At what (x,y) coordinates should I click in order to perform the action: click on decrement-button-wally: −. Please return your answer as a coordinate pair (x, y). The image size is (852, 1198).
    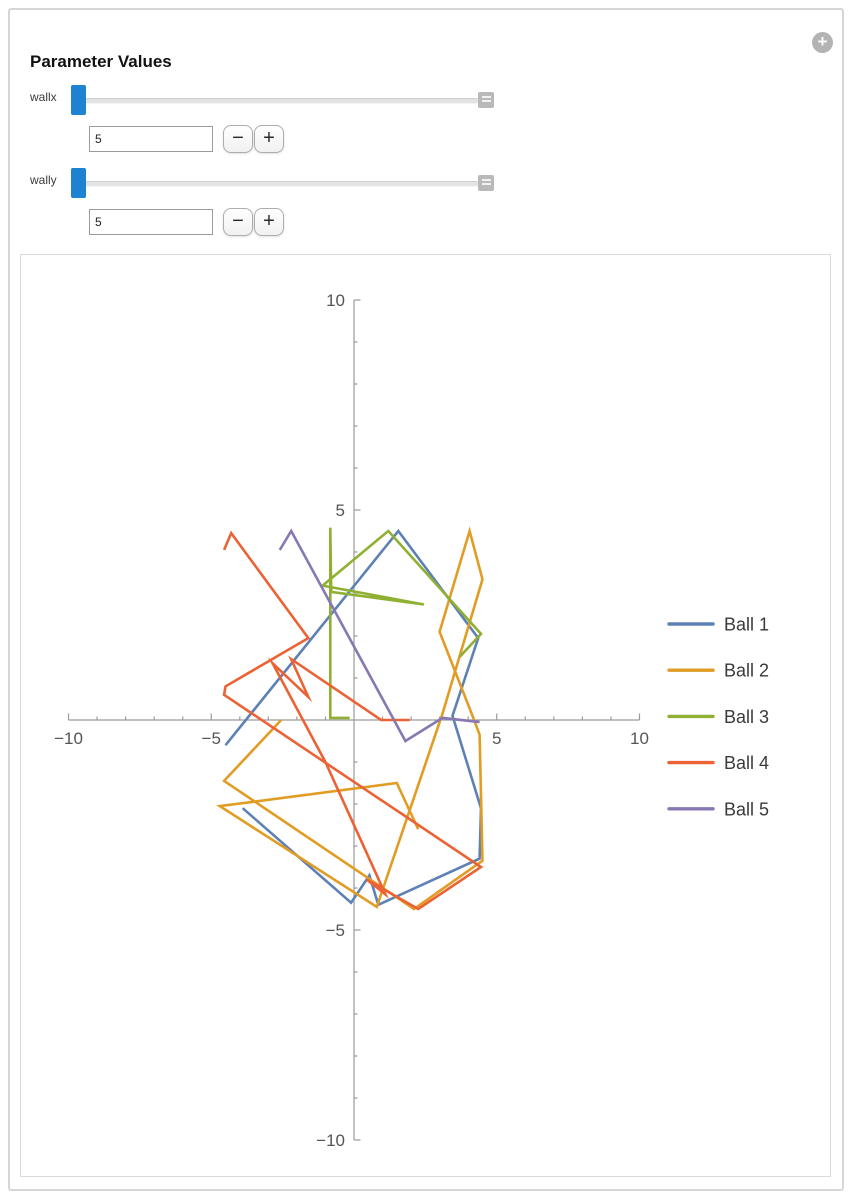
    Looking at the image, I should click on (238, 222).